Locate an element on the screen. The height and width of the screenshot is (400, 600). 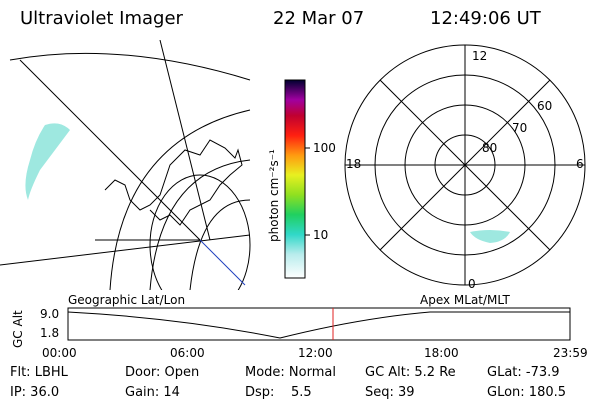
mlt-label: 0 is located at coordinates (472, 284).